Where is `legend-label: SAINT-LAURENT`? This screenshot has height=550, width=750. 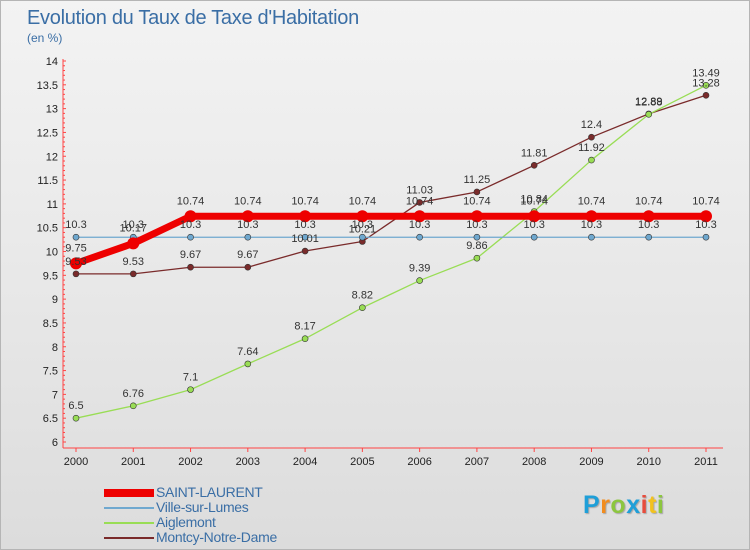 legend-label: SAINT-LAURENT is located at coordinates (209, 492).